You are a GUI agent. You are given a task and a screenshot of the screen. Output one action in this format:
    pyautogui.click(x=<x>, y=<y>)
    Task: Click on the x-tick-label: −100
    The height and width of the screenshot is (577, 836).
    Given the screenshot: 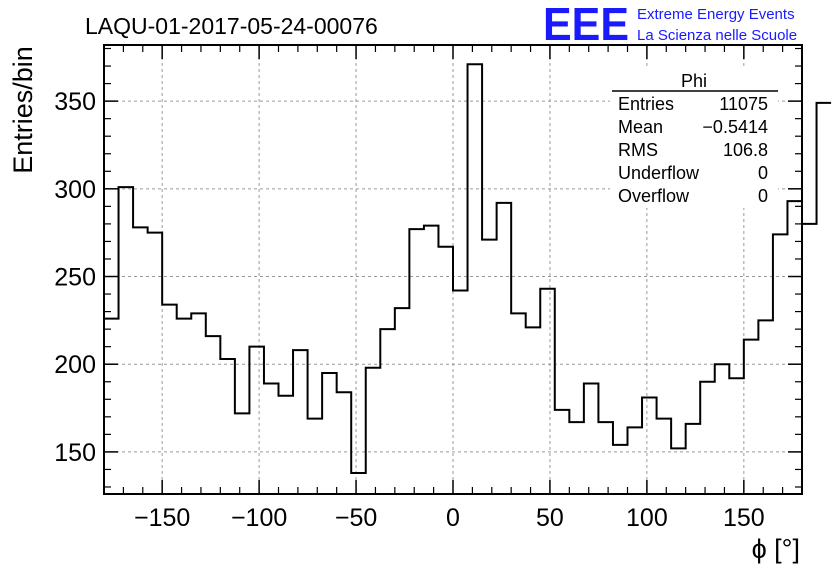 What is the action you would take?
    pyautogui.click(x=259, y=518)
    